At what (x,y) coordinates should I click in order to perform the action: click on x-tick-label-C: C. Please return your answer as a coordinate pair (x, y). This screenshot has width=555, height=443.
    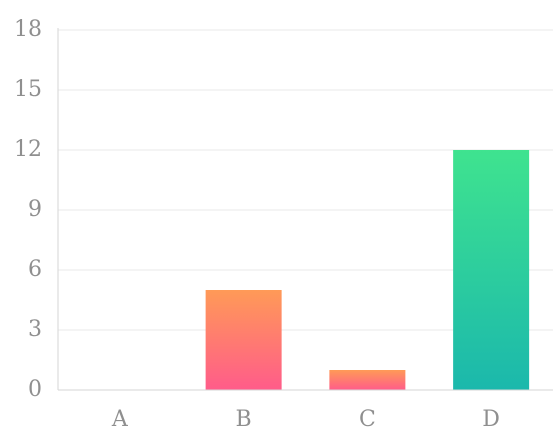
    Looking at the image, I should click on (367, 419).